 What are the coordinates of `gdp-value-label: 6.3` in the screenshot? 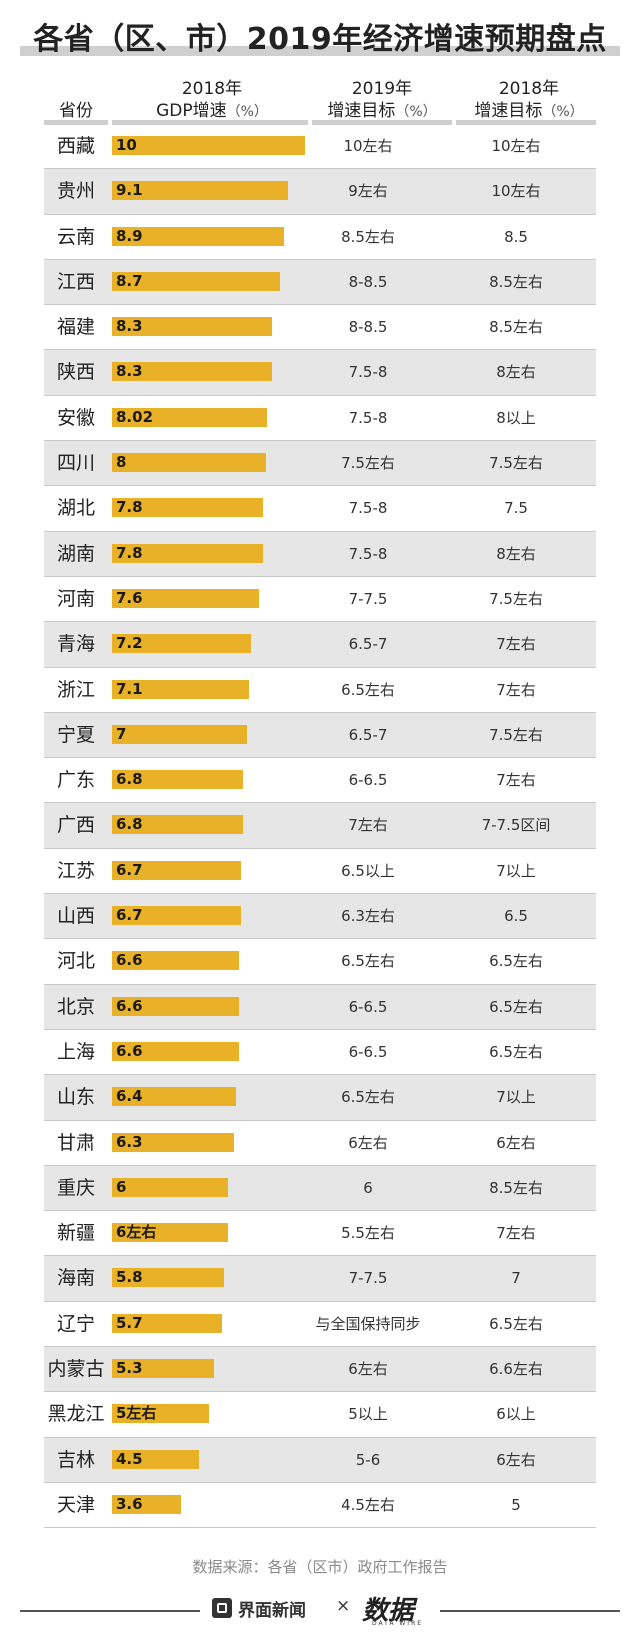 It's located at (129, 1141).